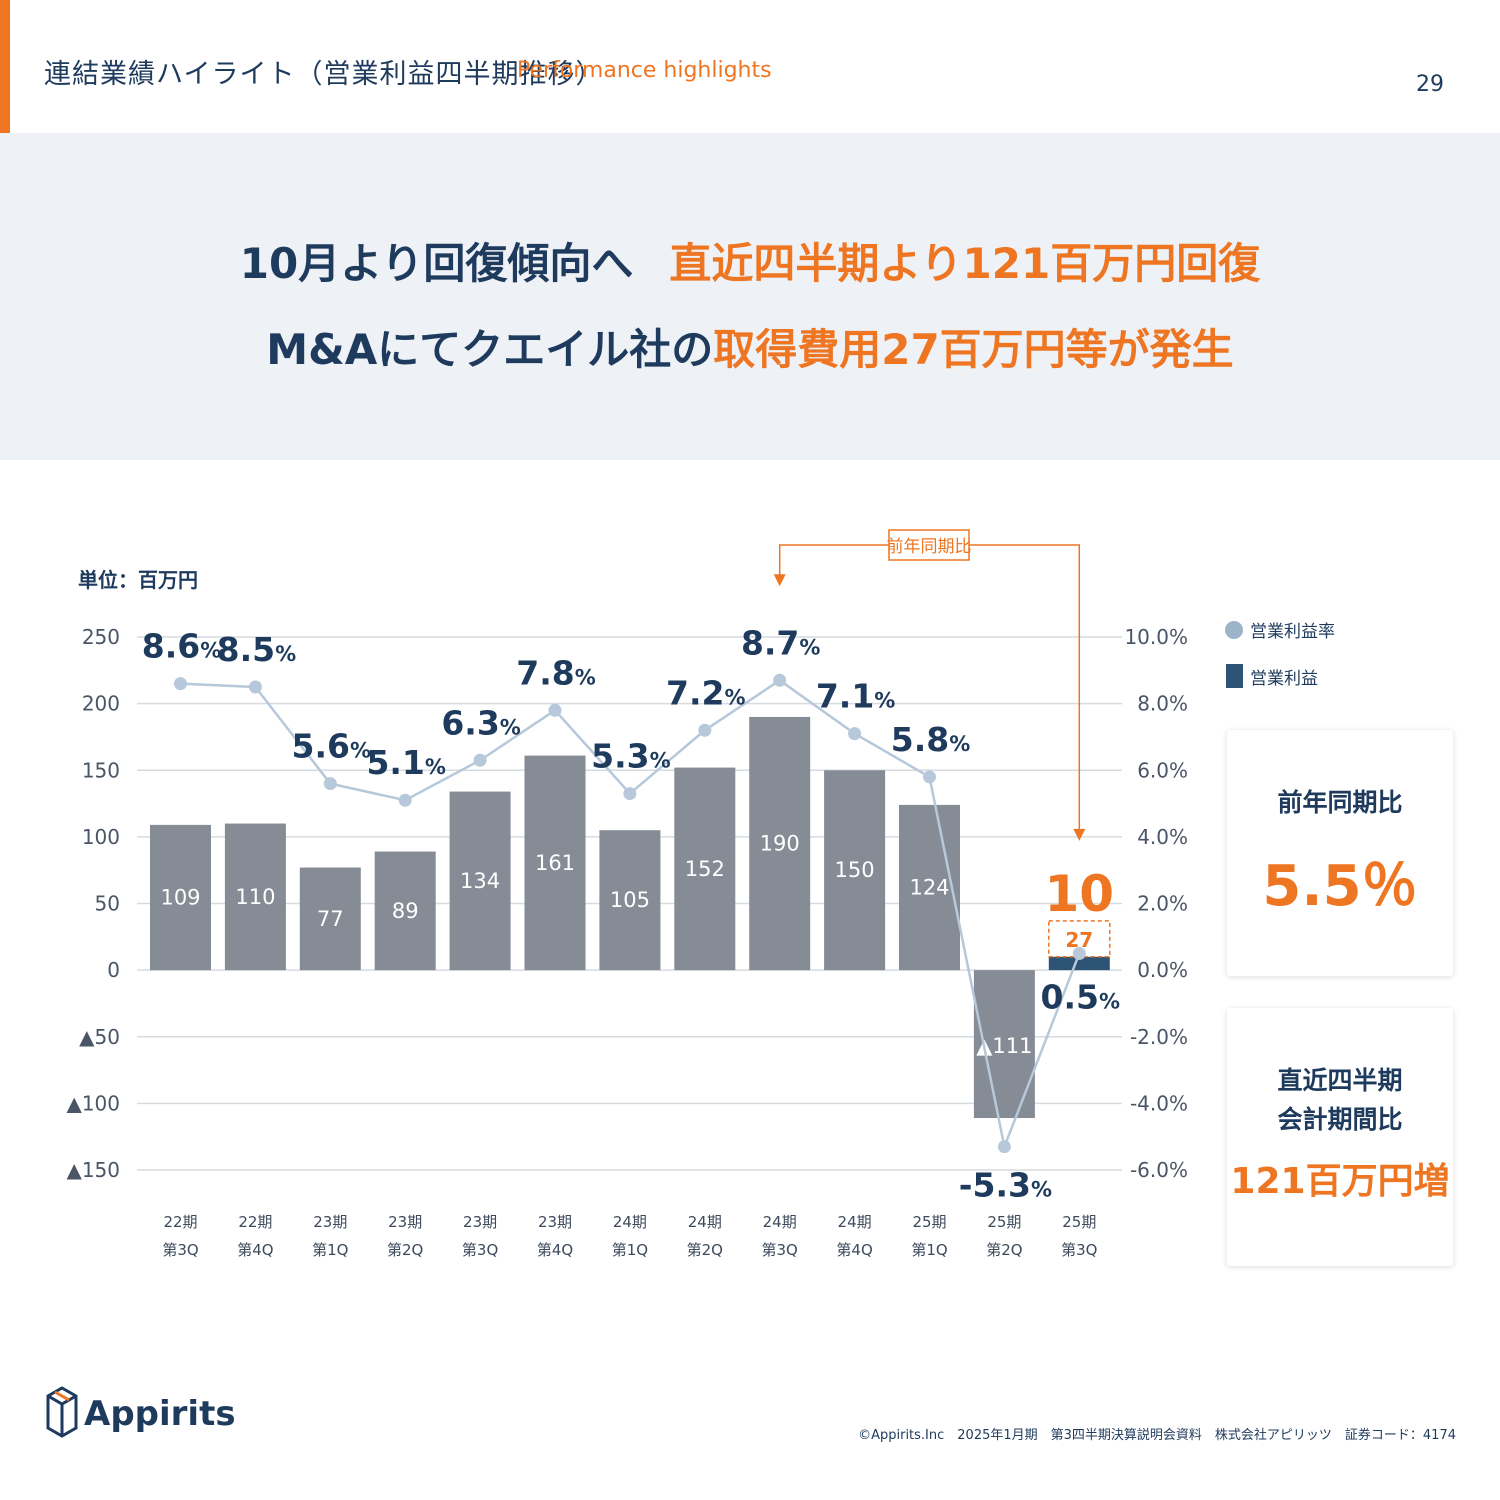 The height and width of the screenshot is (1500, 1500). Describe the element at coordinates (332, 746) in the screenshot. I see `margin-label: 5.6%` at that location.